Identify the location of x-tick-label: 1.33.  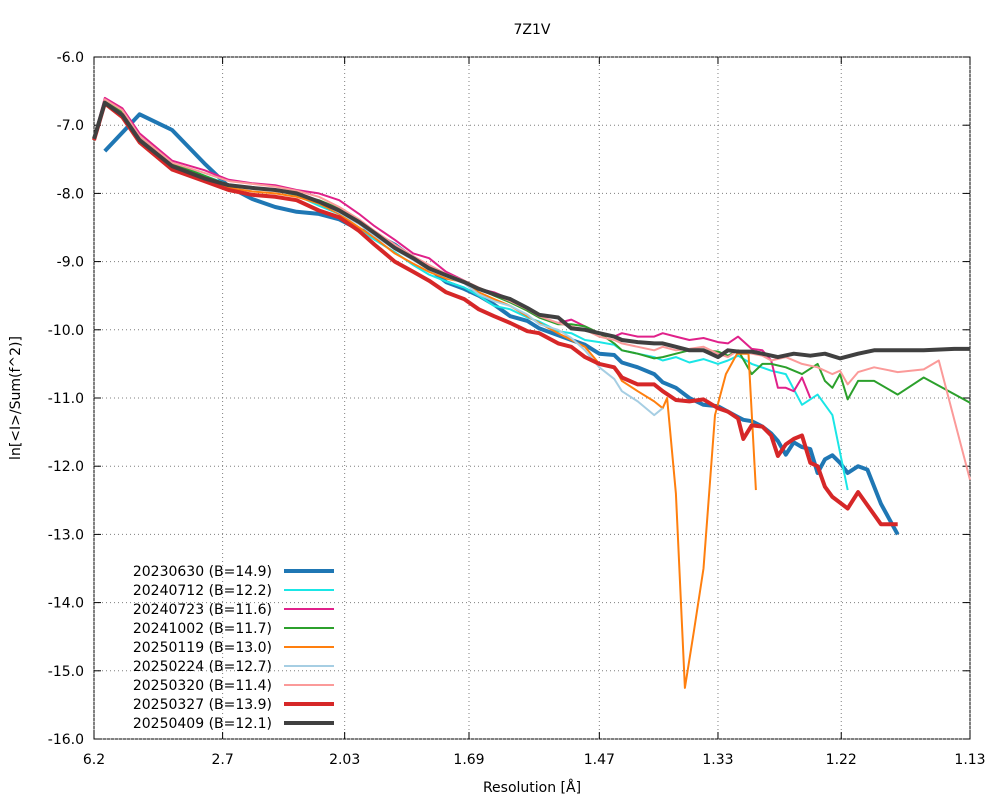
(717, 760).